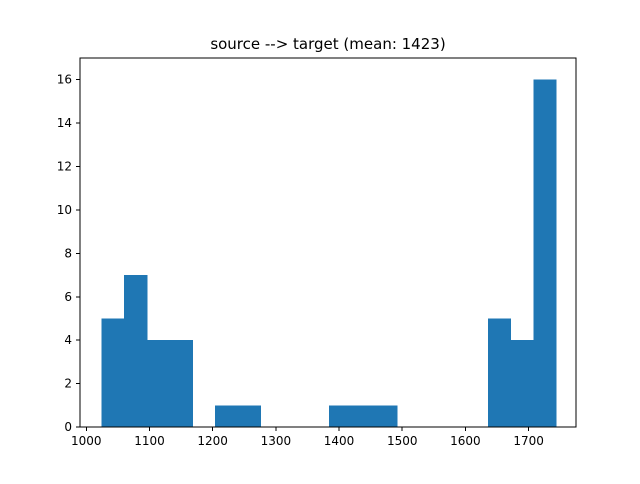 The image size is (640, 484). Describe the element at coordinates (339, 441) in the screenshot. I see `x-tick-label: 1400` at that location.